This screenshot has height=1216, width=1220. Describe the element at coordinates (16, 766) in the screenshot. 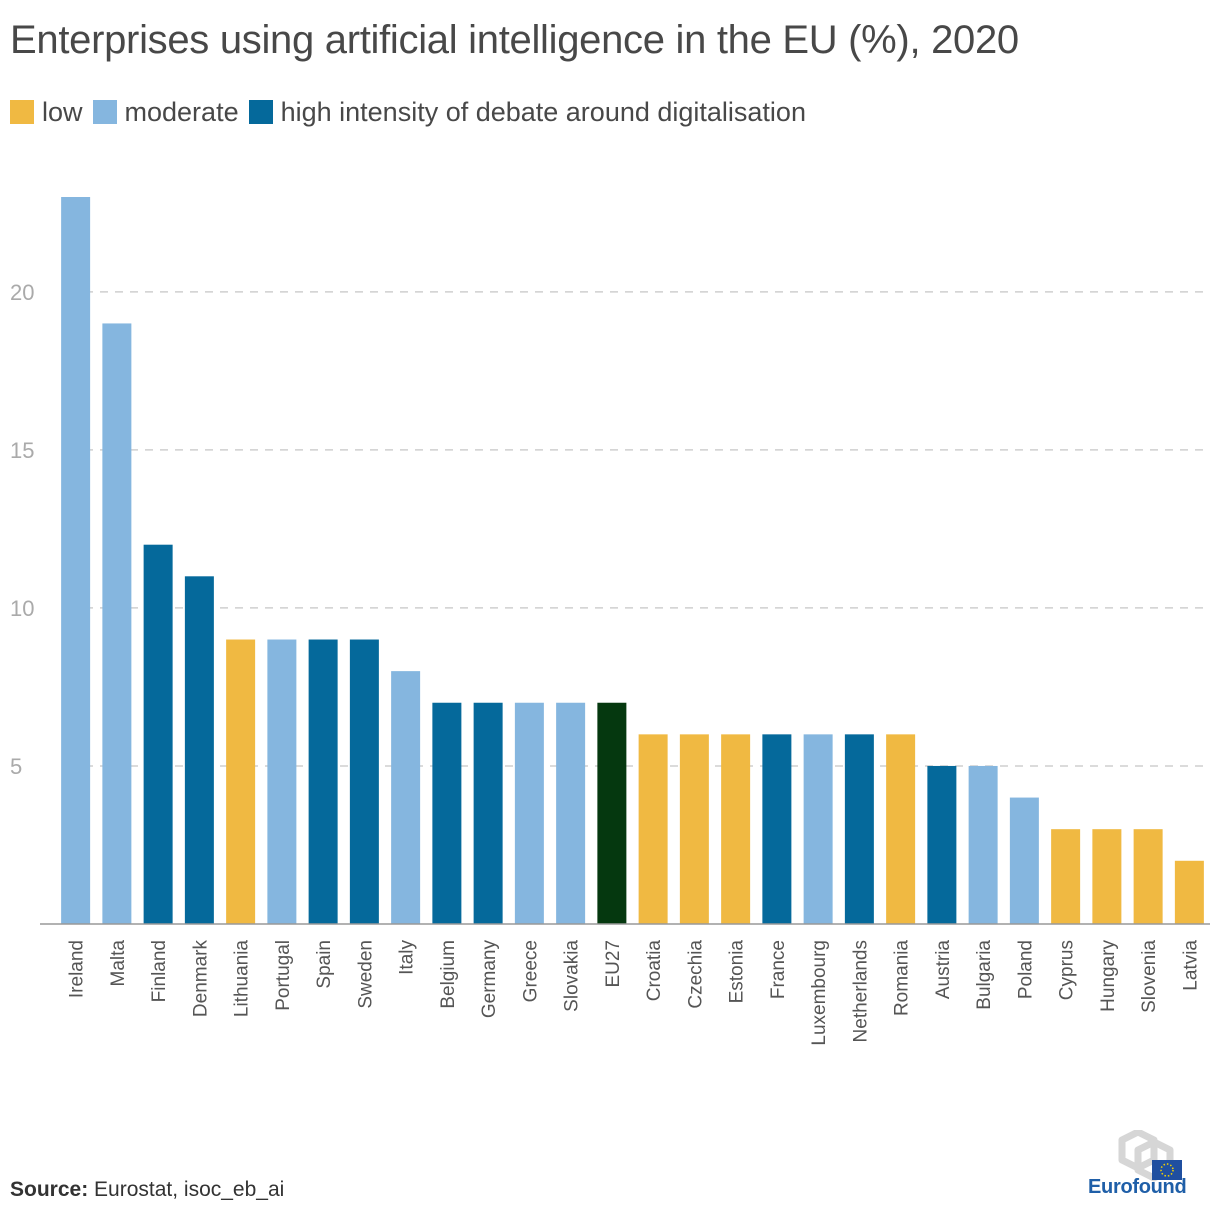

I see `y-tick-label-5: 5` at that location.